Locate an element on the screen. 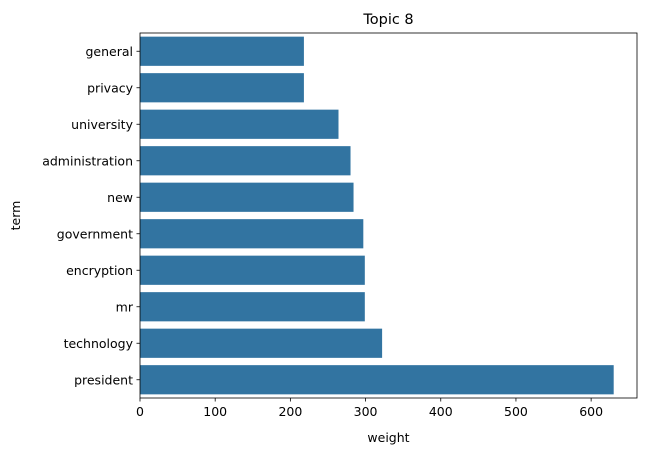 The image size is (646, 455). y-tick-label: encryption is located at coordinates (99, 270).